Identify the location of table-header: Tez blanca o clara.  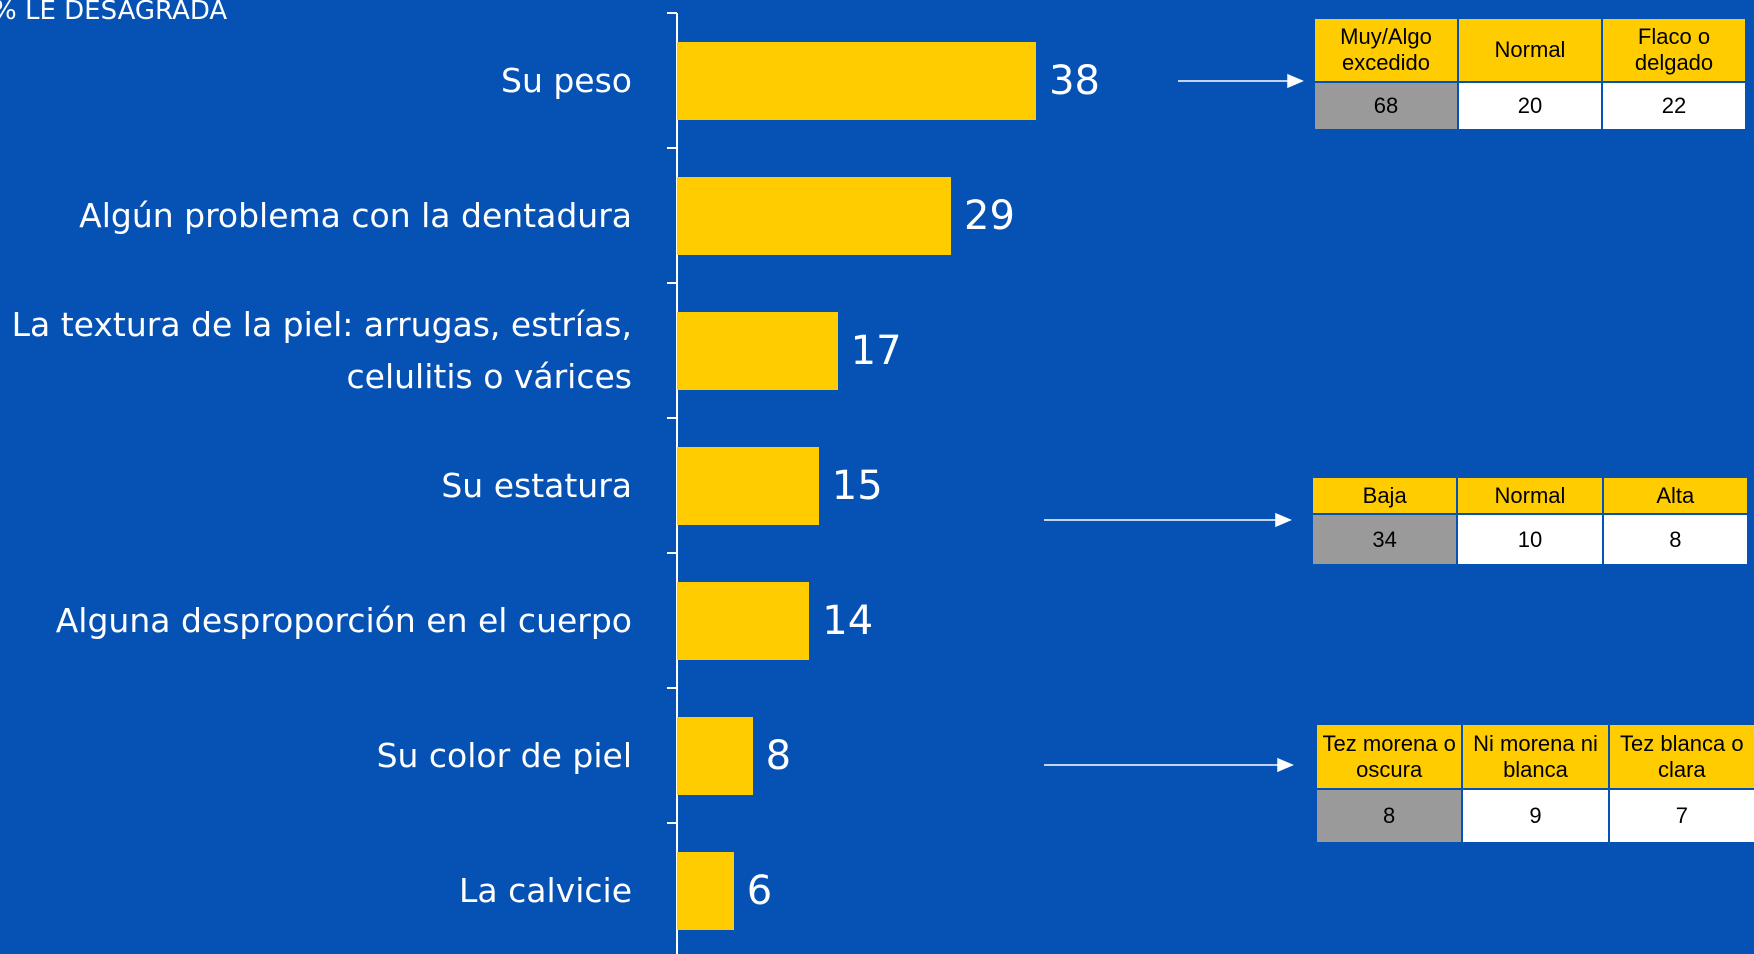
(1681, 756).